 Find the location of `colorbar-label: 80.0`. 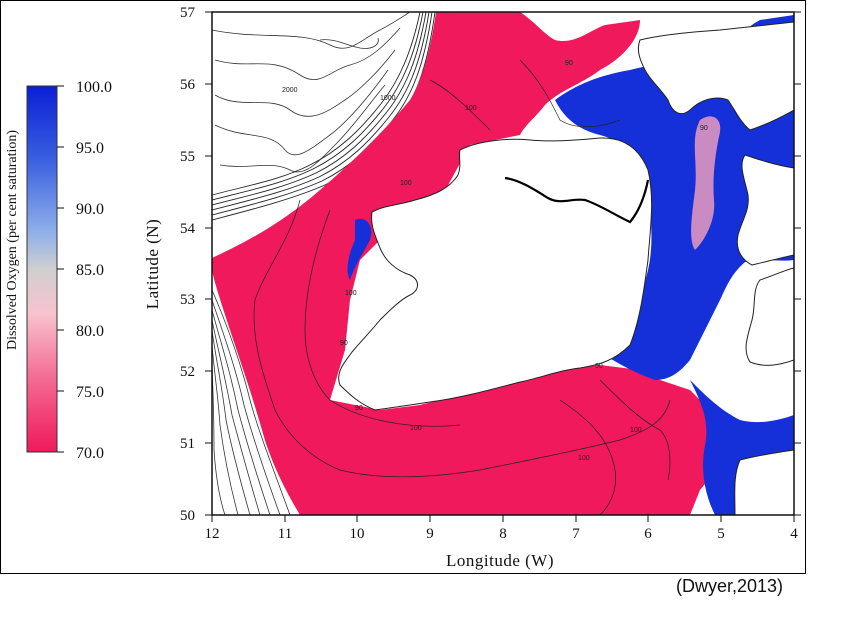

colorbar-label: 80.0 is located at coordinates (90, 331).